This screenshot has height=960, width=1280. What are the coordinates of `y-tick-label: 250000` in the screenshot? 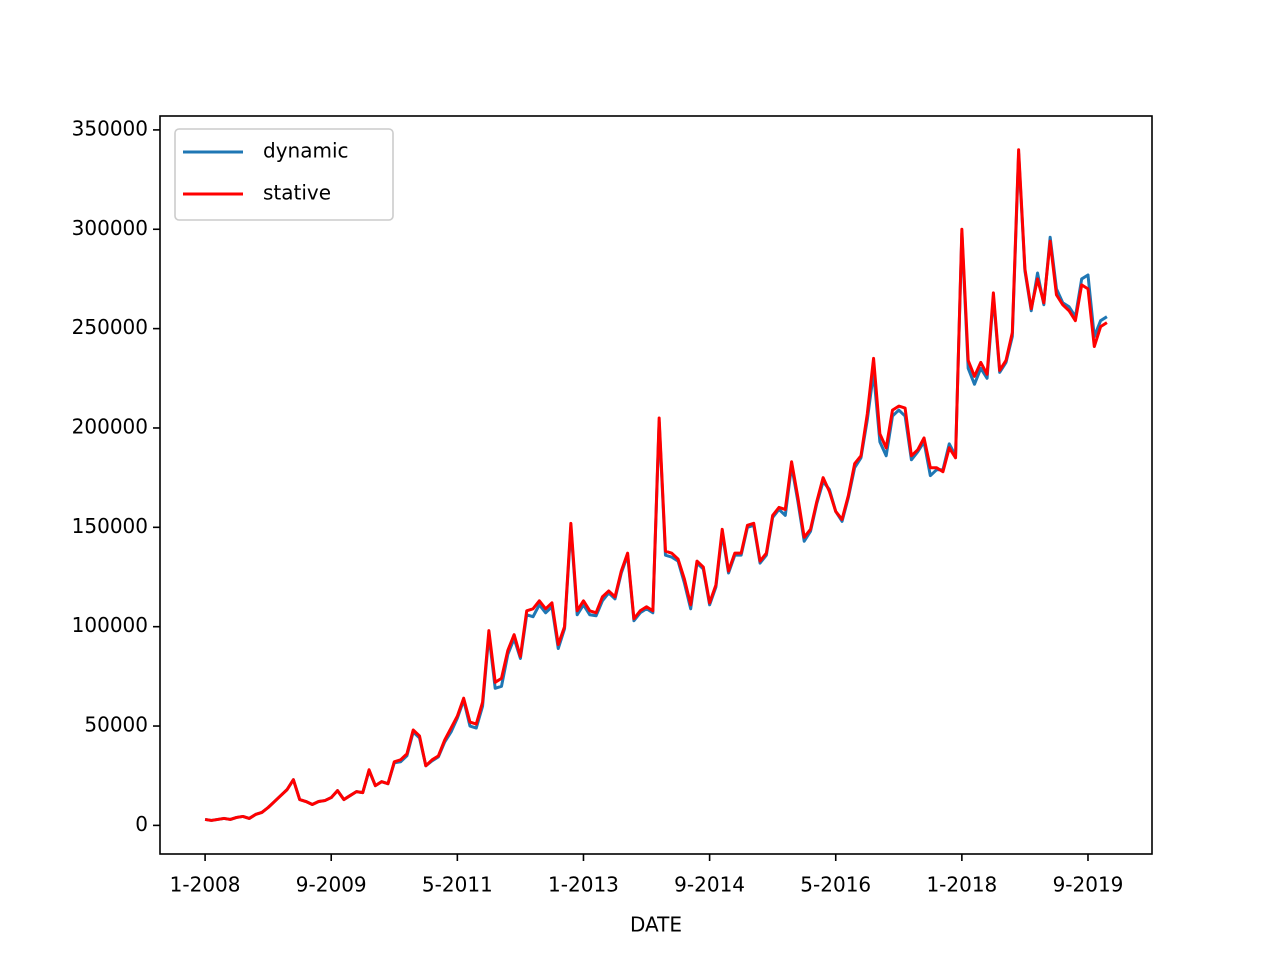 It's located at (110, 327).